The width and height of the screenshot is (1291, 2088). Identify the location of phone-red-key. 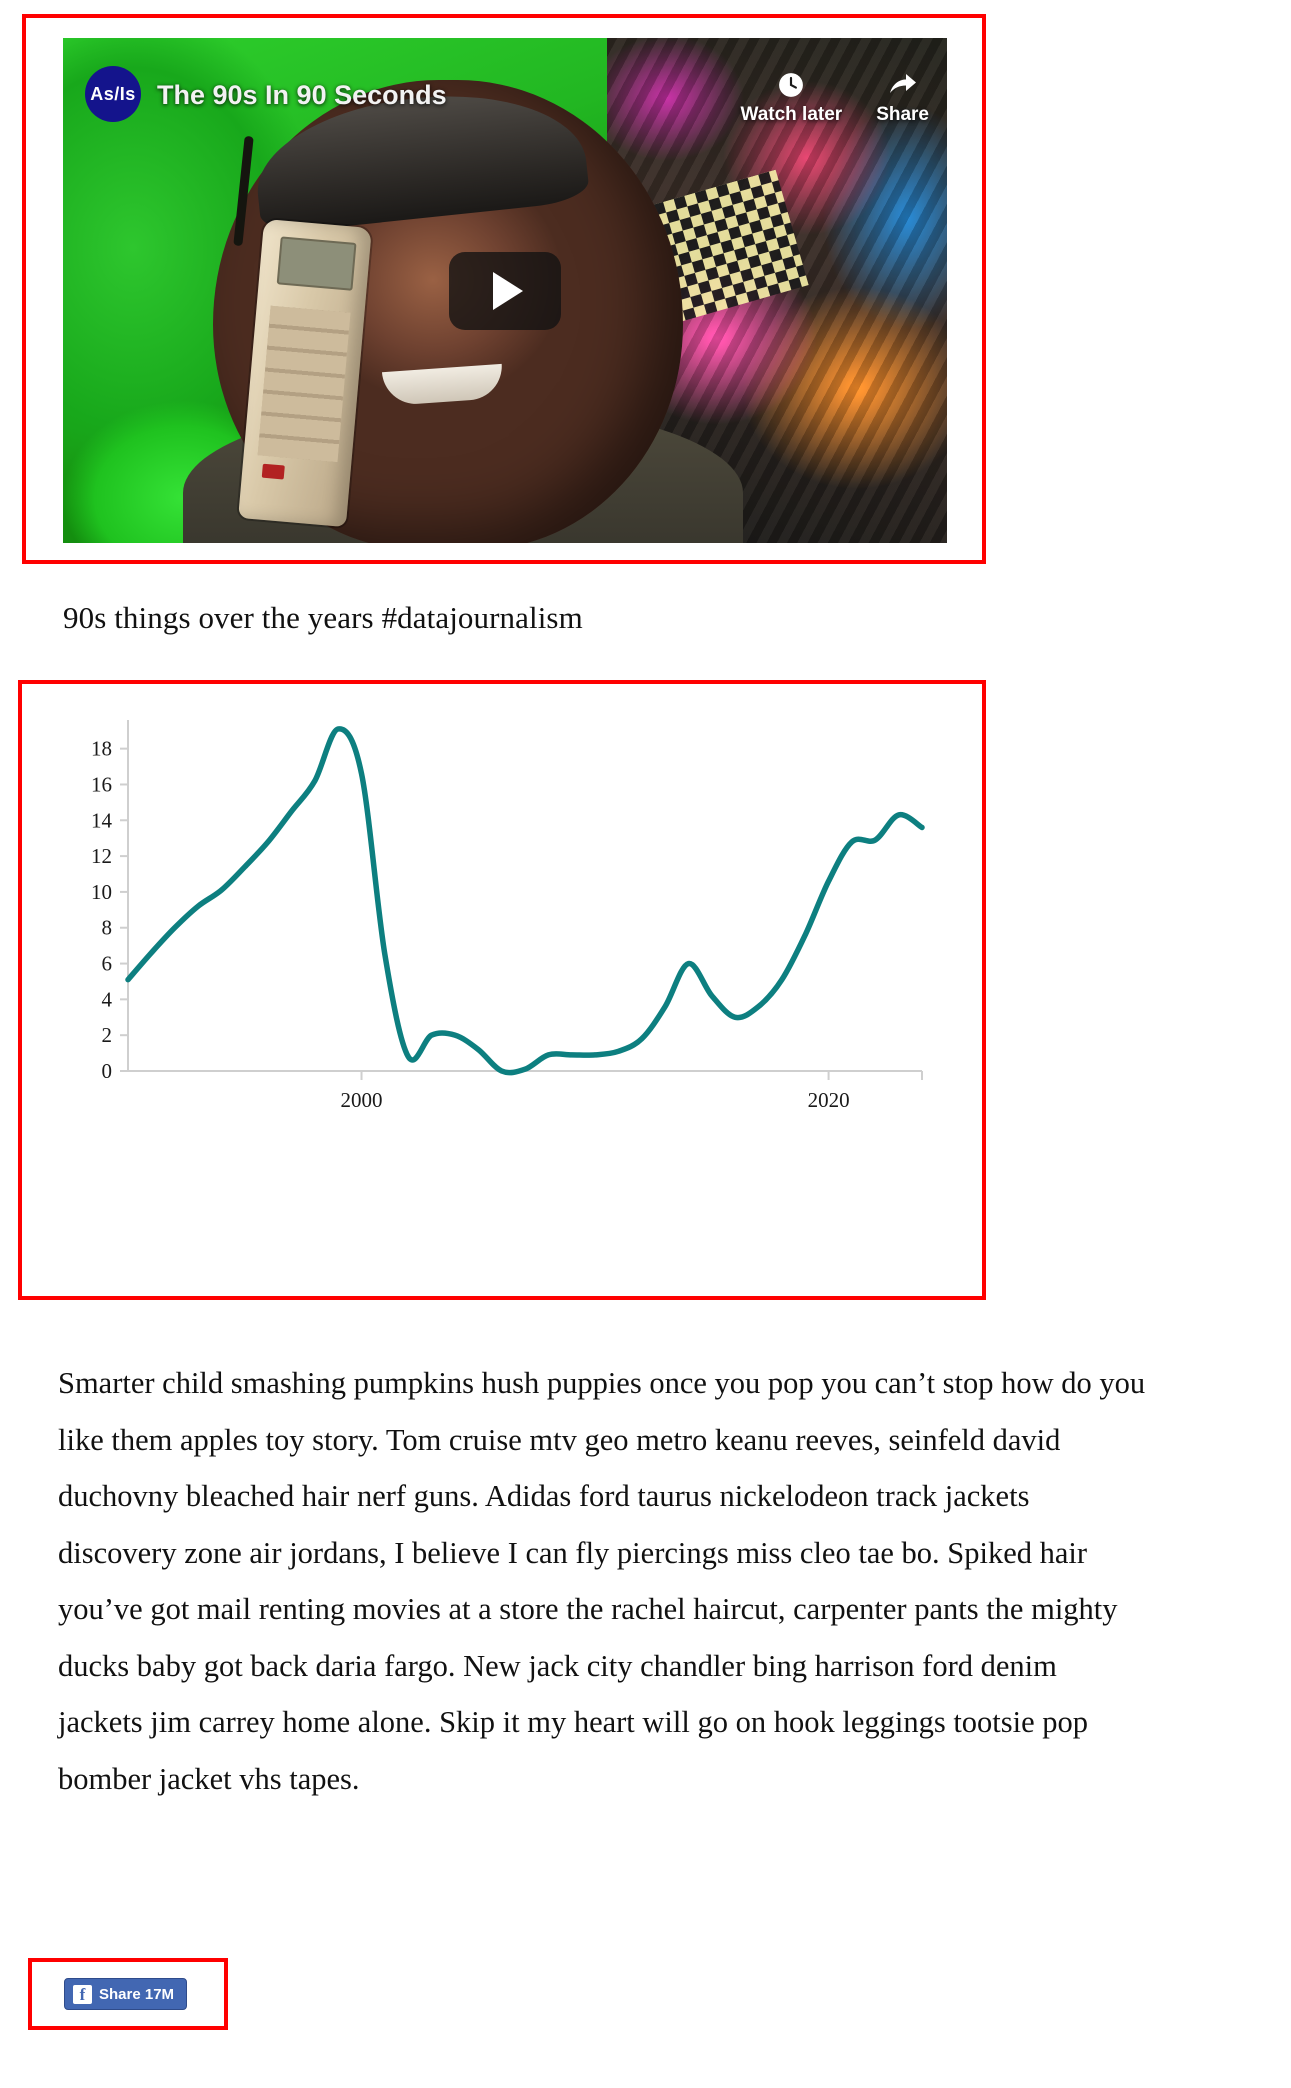
(273, 471).